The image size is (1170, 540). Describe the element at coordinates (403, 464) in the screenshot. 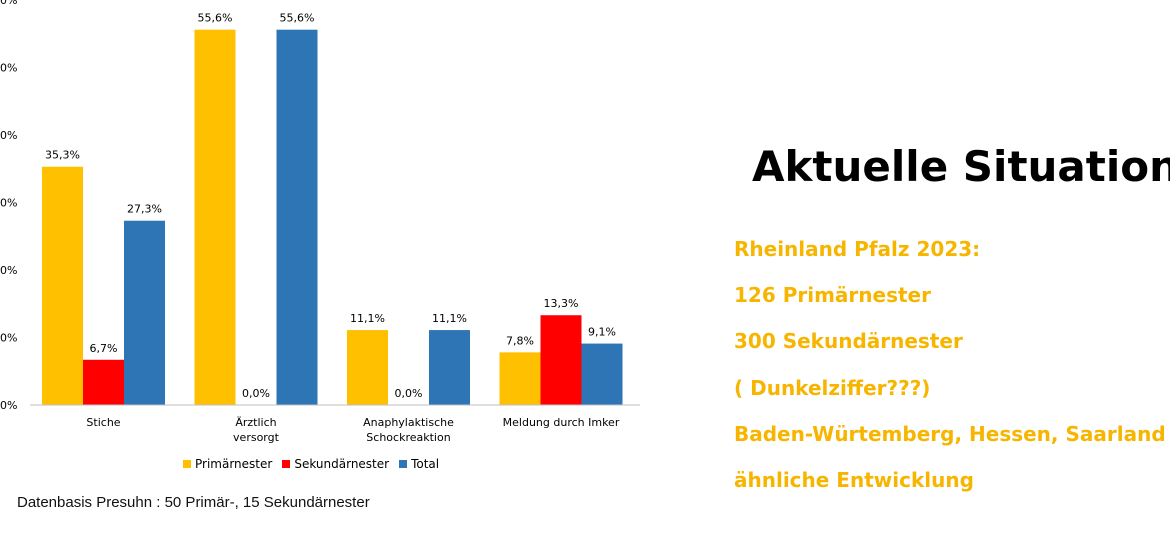

I see `legend-swatch-total` at that location.